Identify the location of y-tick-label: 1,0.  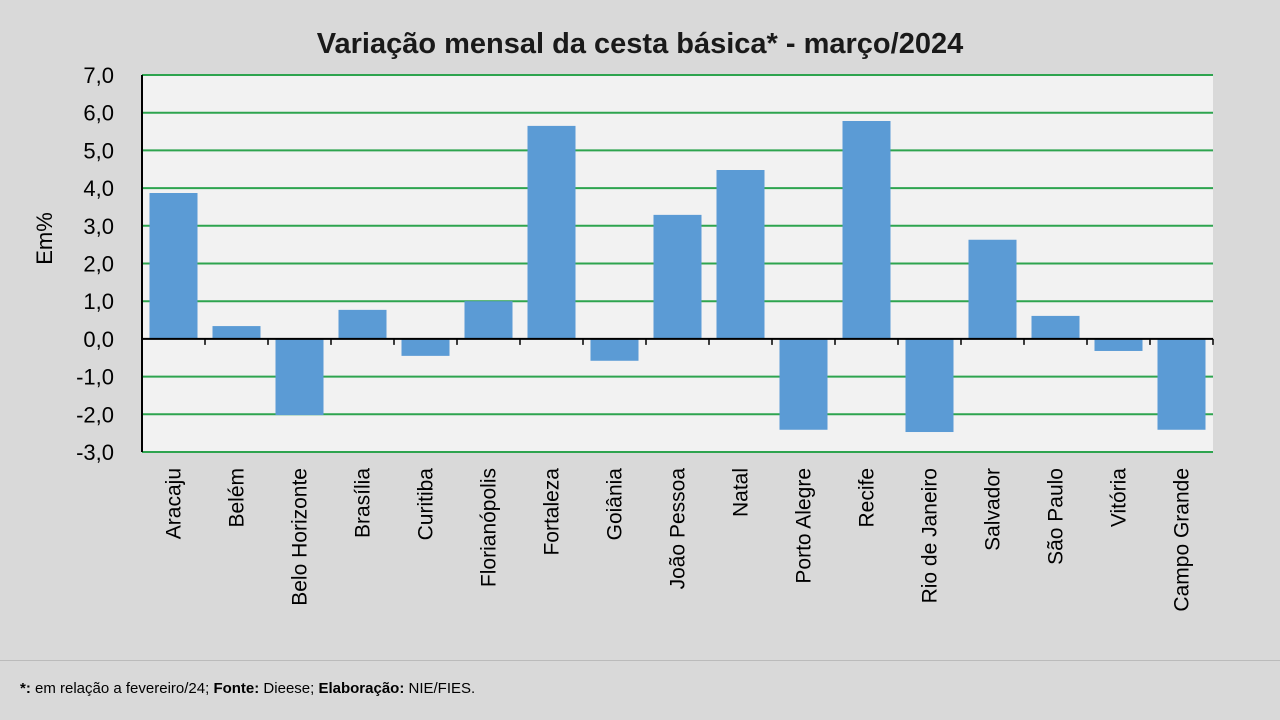
(98, 301).